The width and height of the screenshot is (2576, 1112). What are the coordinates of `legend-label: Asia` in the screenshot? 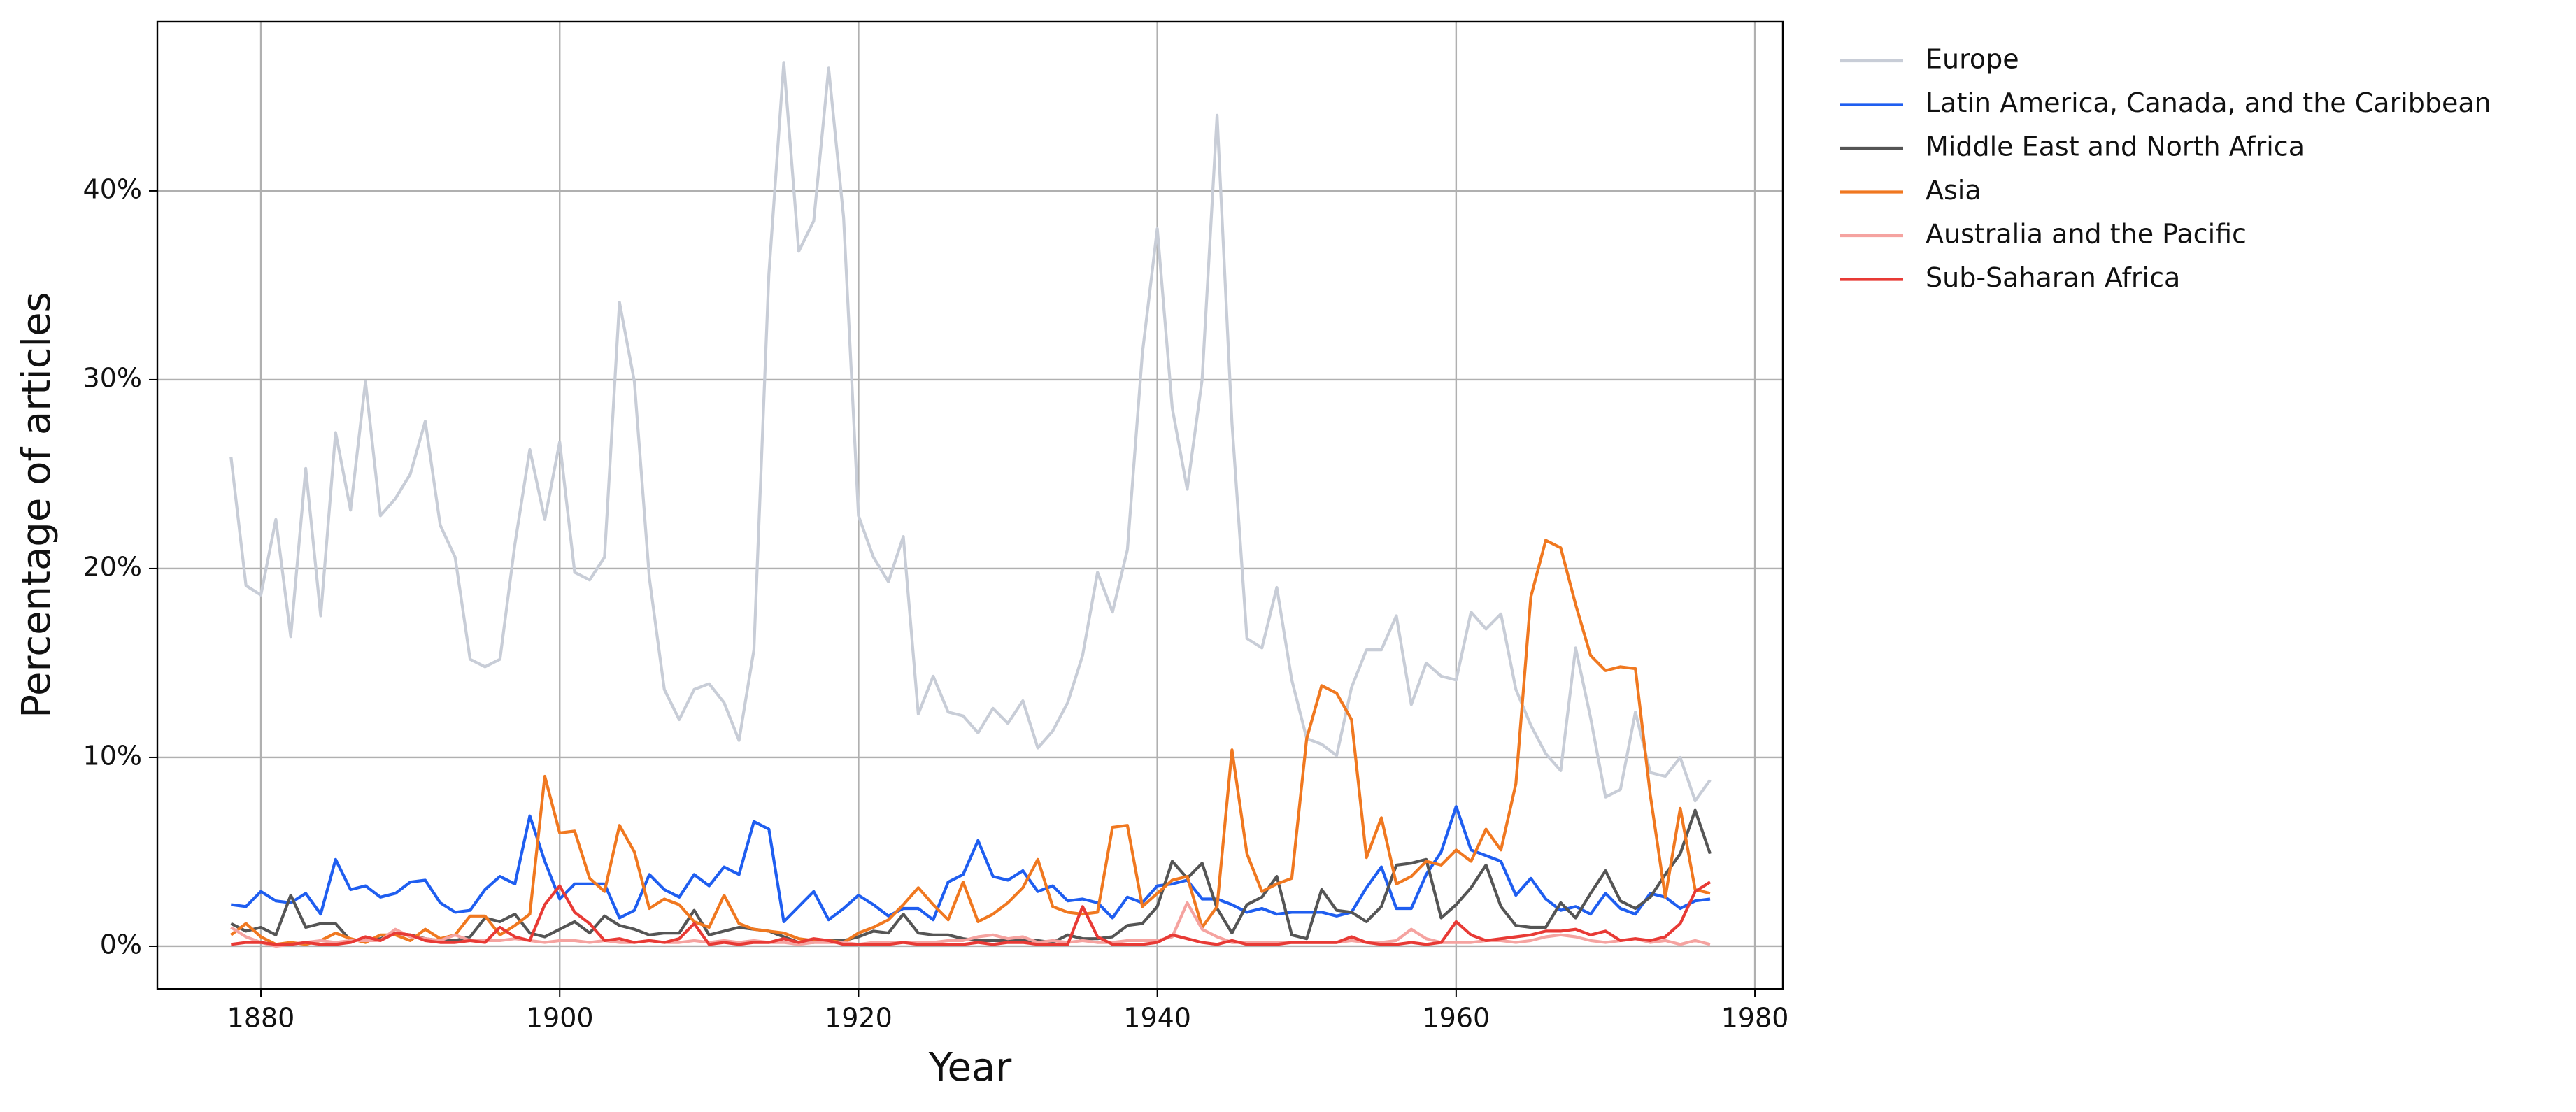 It's located at (1953, 190).